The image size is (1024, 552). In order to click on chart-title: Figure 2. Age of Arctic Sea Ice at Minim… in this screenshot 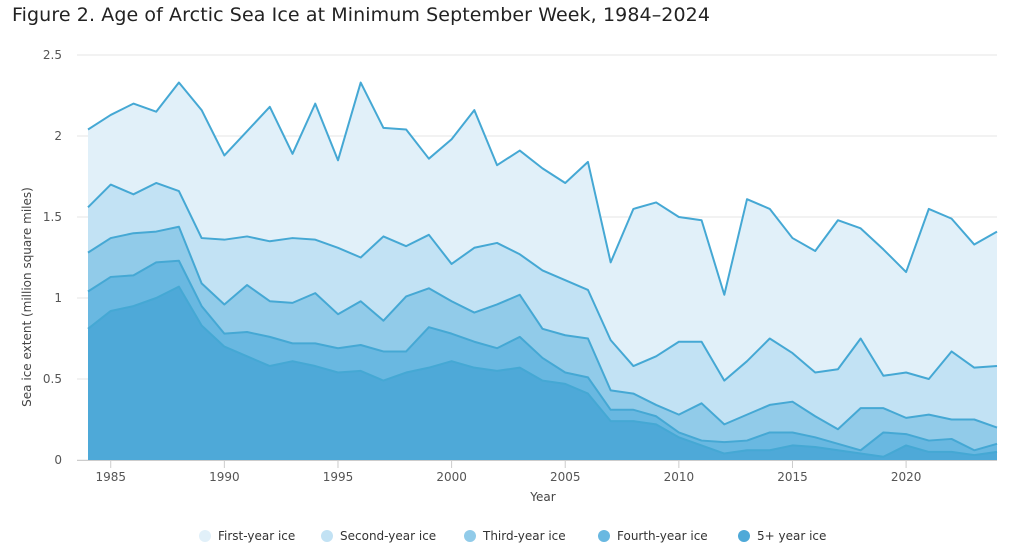, I will do `click(361, 15)`.